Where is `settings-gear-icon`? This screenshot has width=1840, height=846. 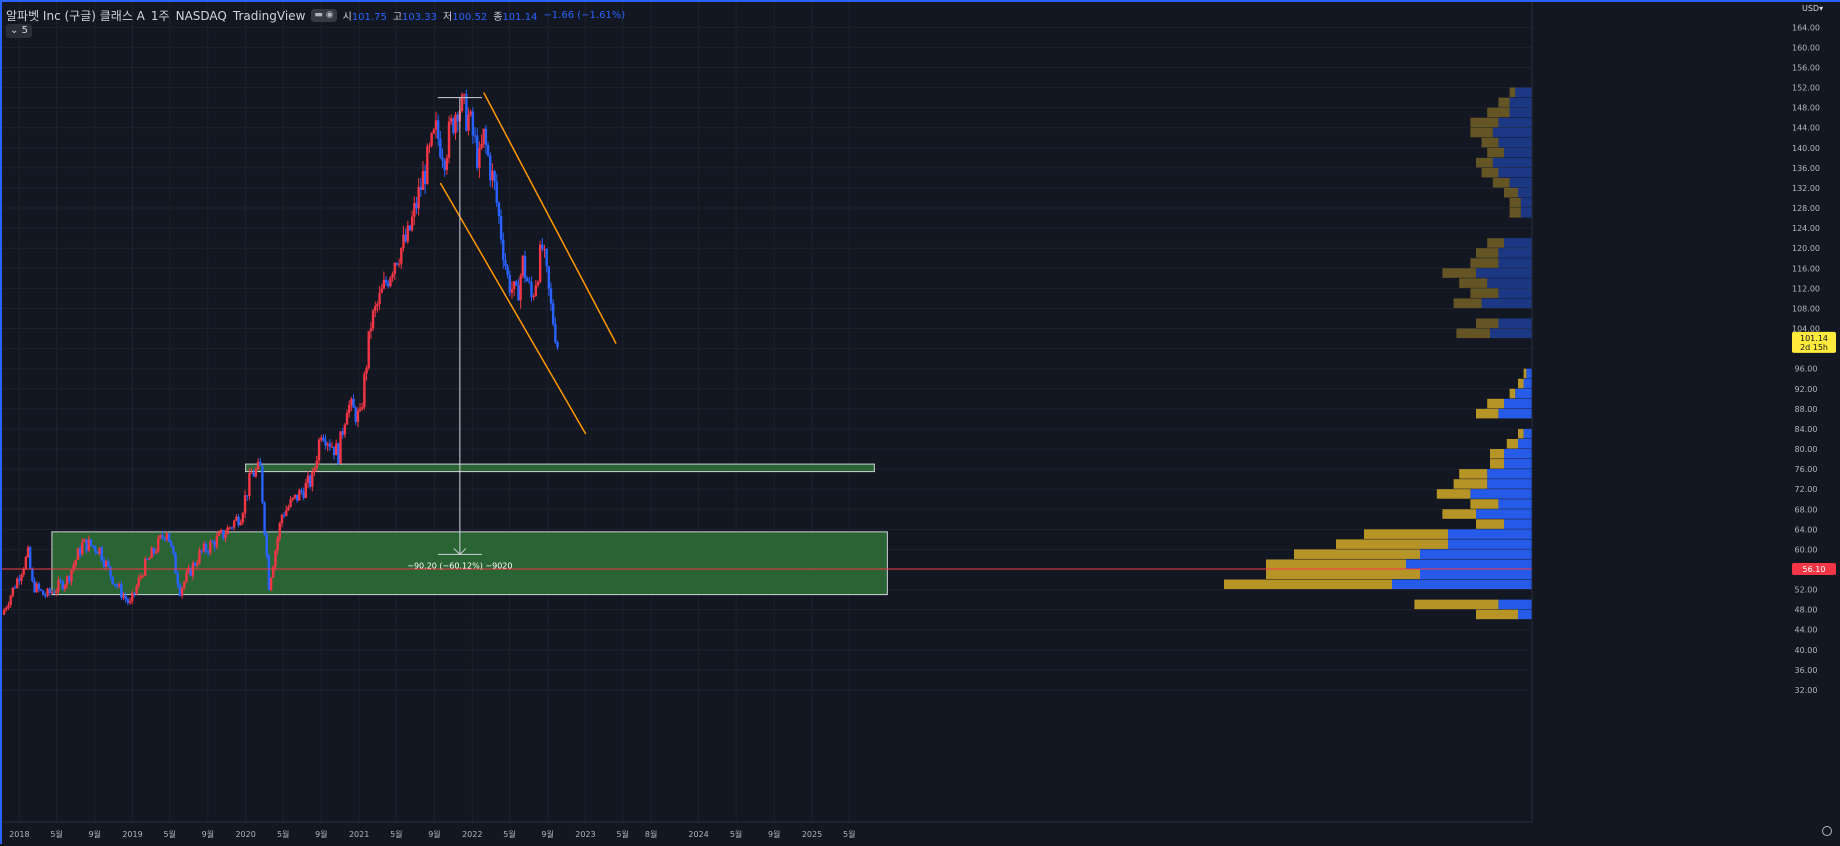 settings-gear-icon is located at coordinates (1827, 831).